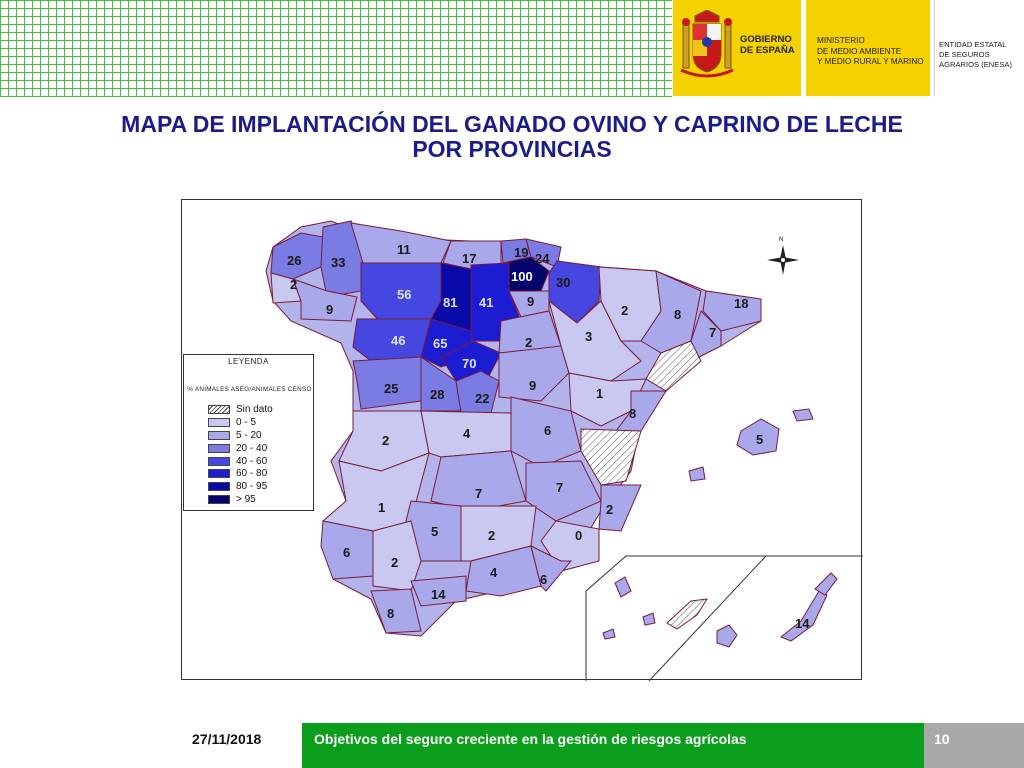  What do you see at coordinates (347, 550) in the screenshot?
I see `province-huelva` at bounding box center [347, 550].